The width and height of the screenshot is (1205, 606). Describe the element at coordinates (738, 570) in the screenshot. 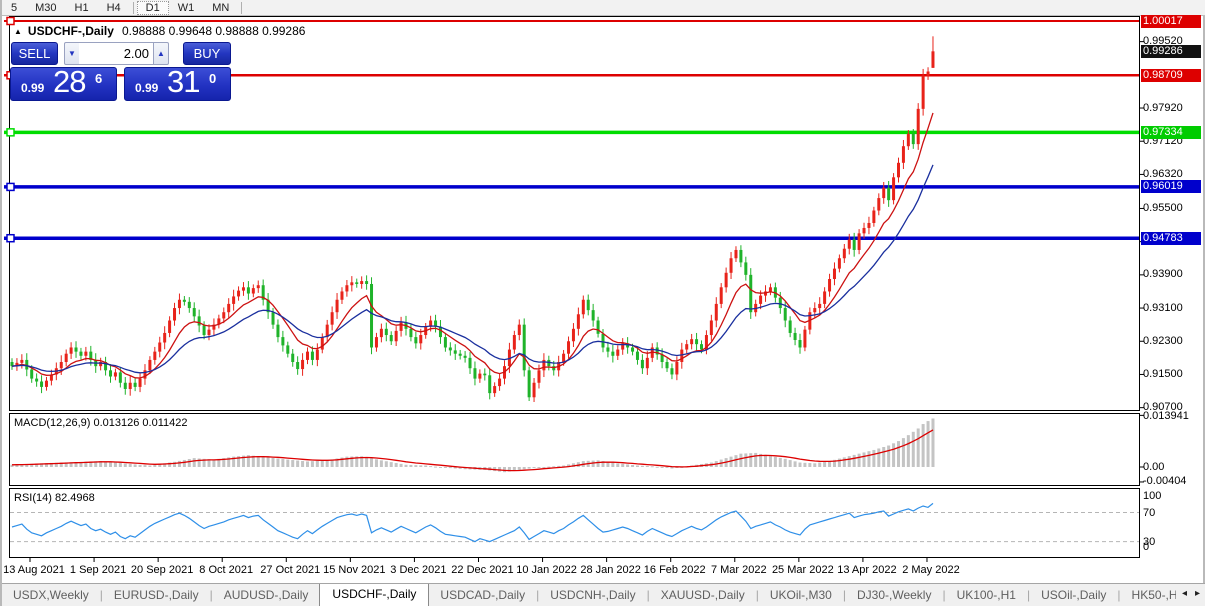

I see `date-axis-label: 7 Mar 2022` at that location.